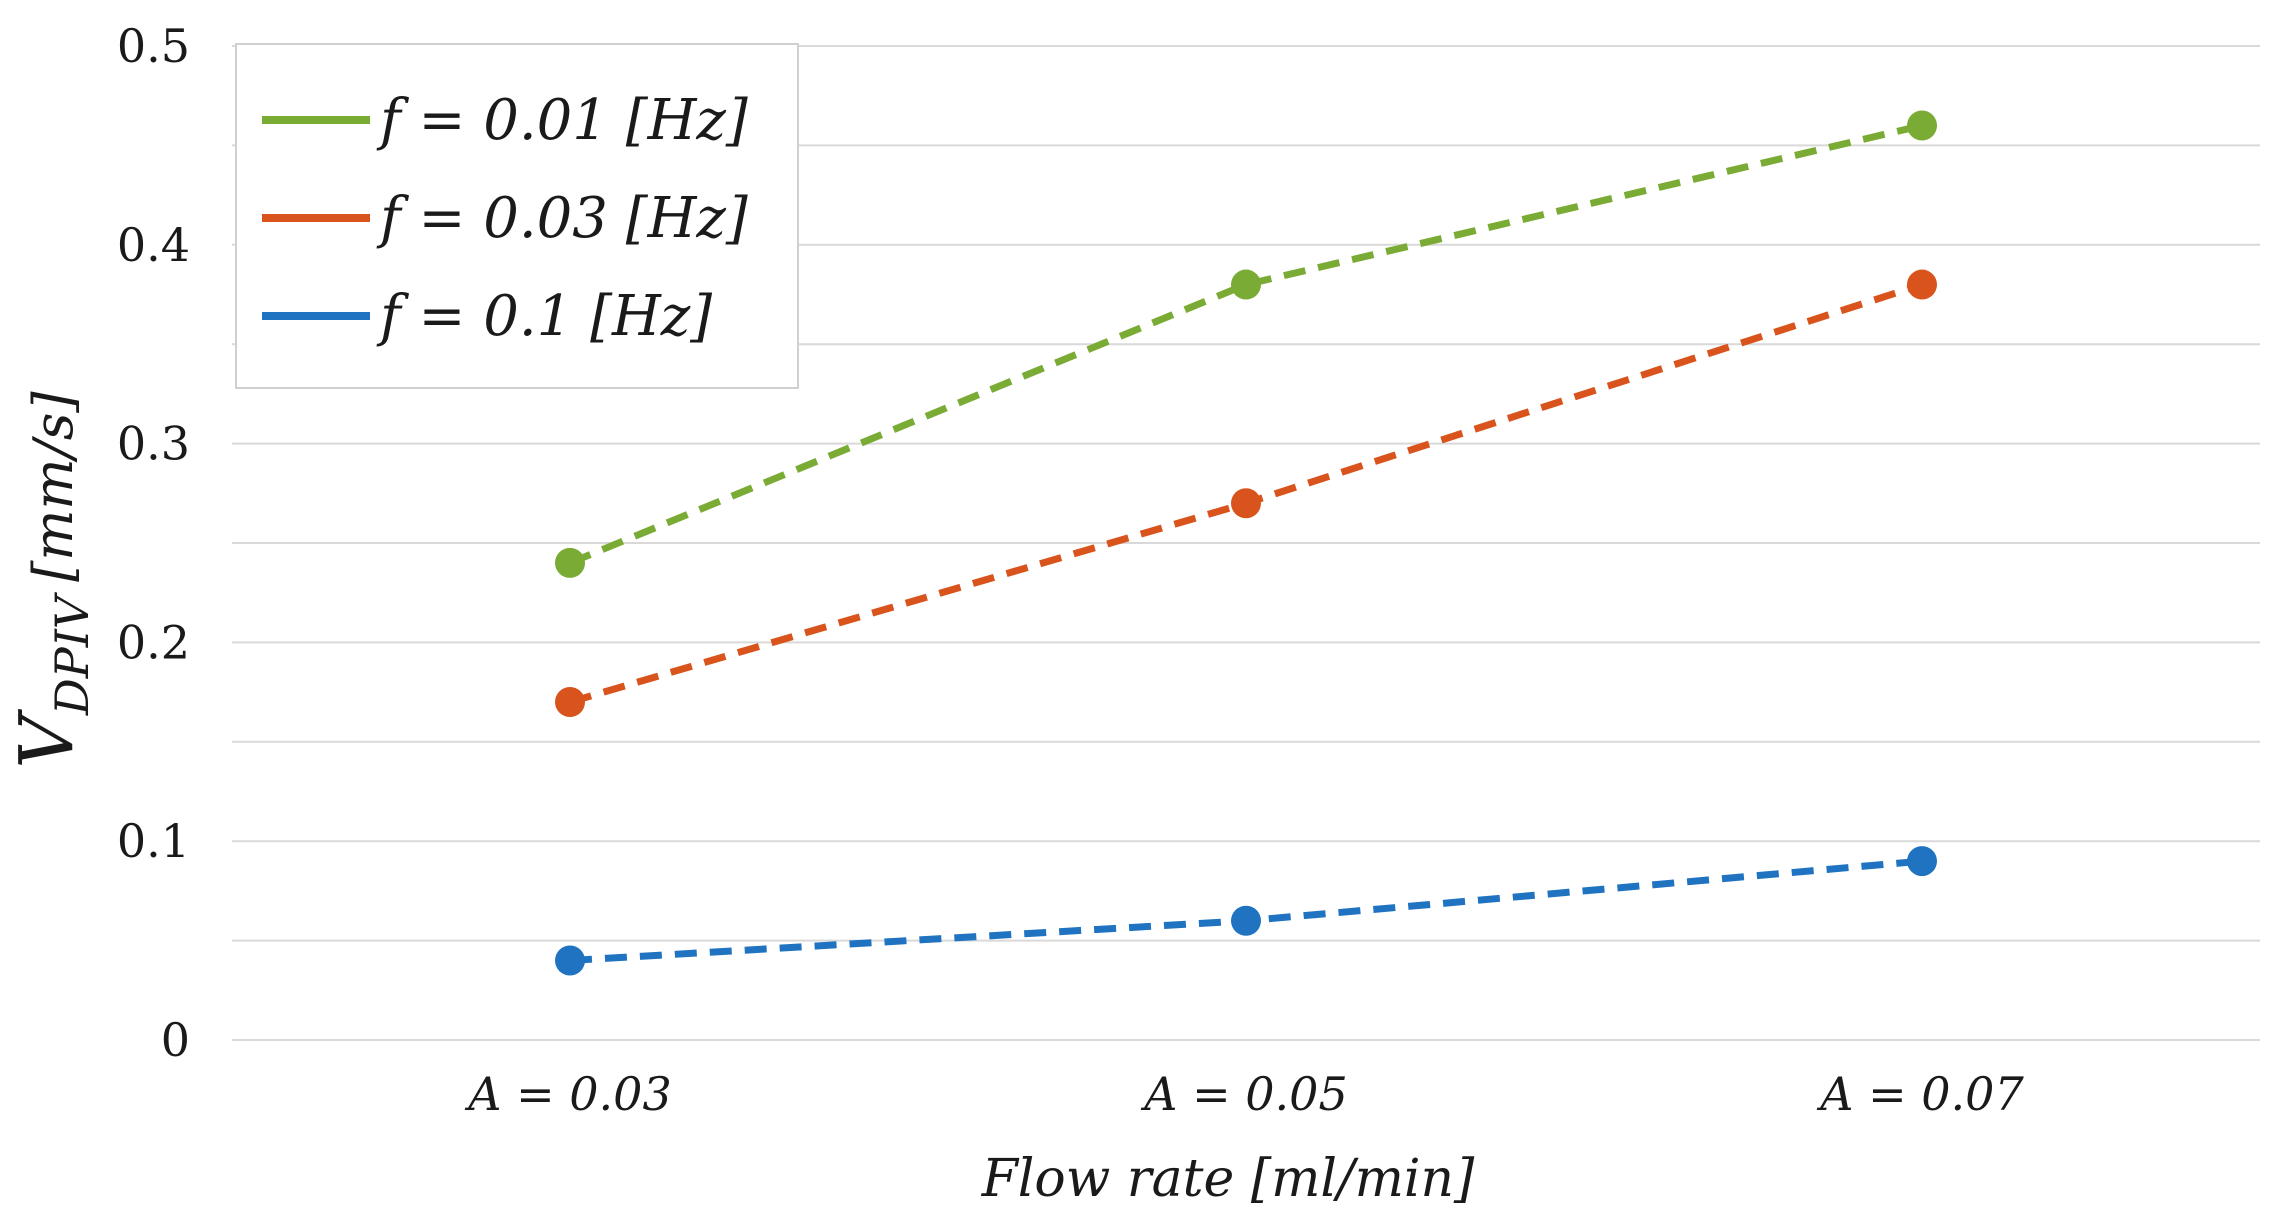 Image resolution: width=2285 pixels, height=1216 pixels. Describe the element at coordinates (153, 543) in the screenshot. I see `y-axis-ticks: 0 0.1 0.2 0.3 0.4 0.5` at that location.